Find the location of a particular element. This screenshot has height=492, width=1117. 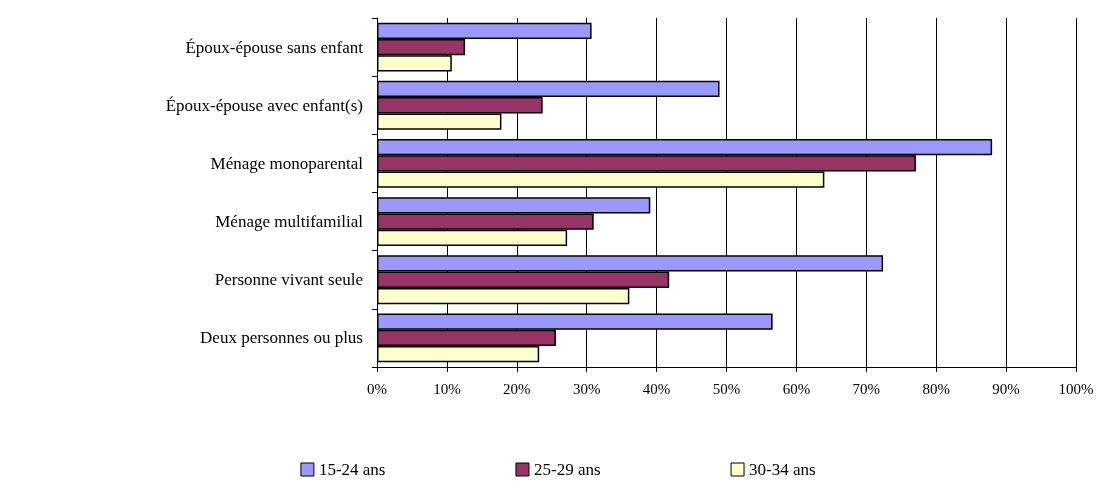

x-tick-label: 40% is located at coordinates (656, 388).